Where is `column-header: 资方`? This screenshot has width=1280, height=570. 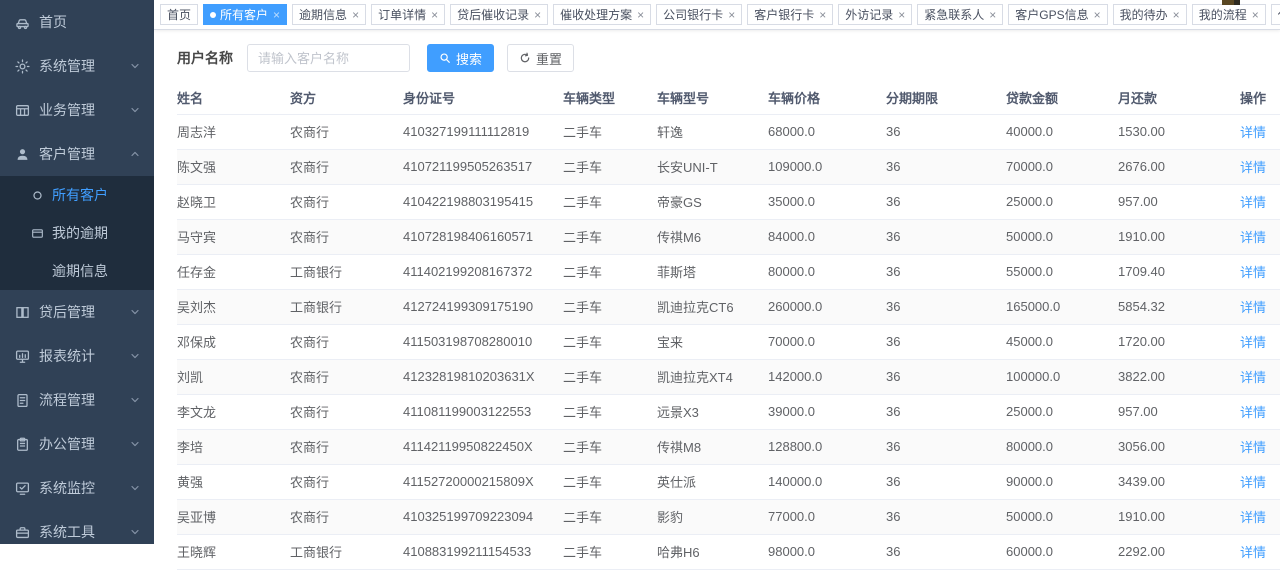 column-header: 资方 is located at coordinates (346, 98).